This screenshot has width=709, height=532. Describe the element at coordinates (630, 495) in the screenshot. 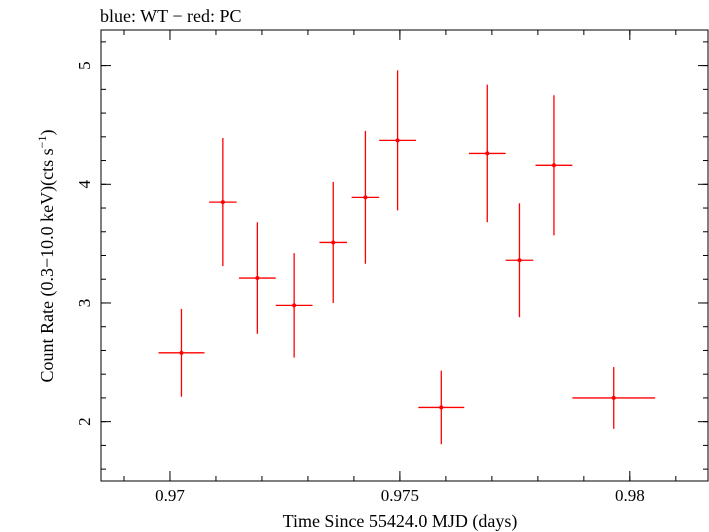

I see `x-tick-label: 0.98` at that location.